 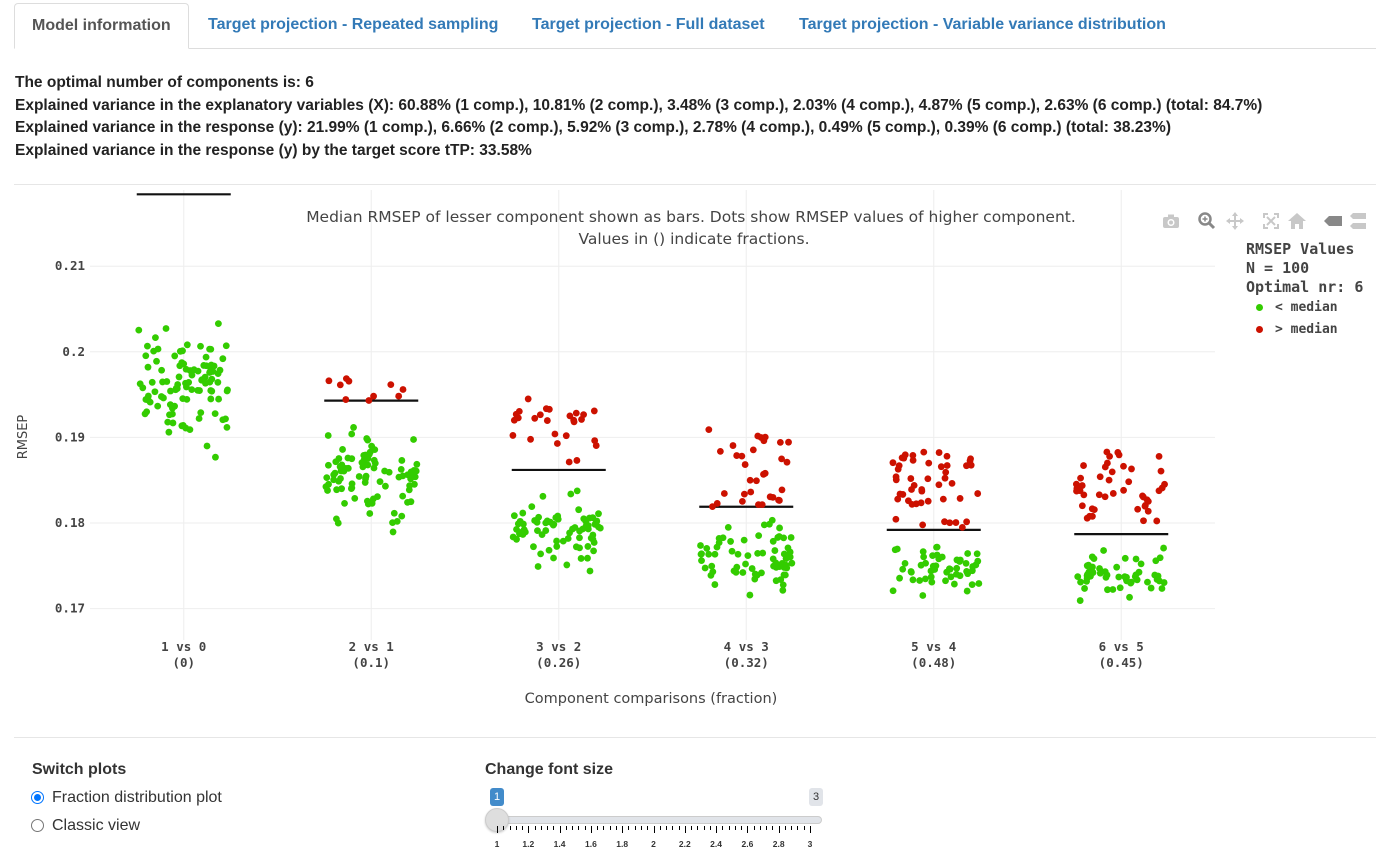 I want to click on legend-item-below-median: < median, so click(x=1304, y=308).